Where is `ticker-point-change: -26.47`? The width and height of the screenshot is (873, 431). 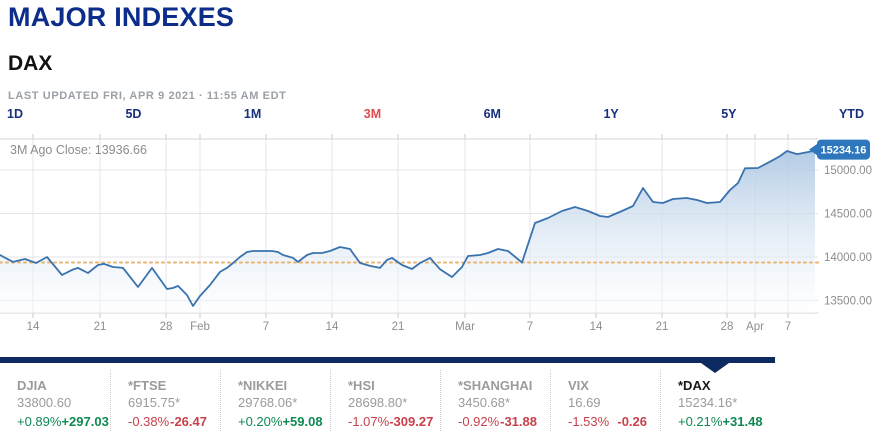 ticker-point-change: -26.47 is located at coordinates (188, 421).